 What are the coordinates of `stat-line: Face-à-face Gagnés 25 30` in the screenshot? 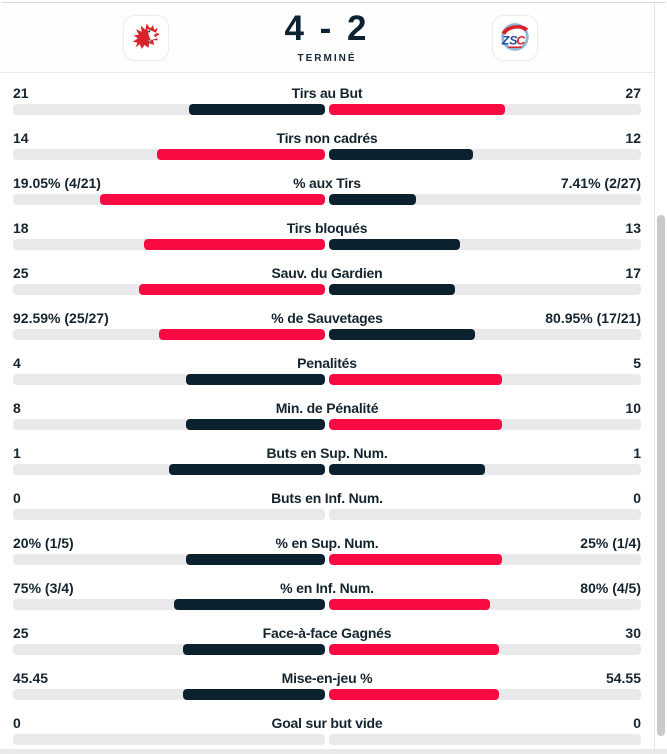 It's located at (327, 633).